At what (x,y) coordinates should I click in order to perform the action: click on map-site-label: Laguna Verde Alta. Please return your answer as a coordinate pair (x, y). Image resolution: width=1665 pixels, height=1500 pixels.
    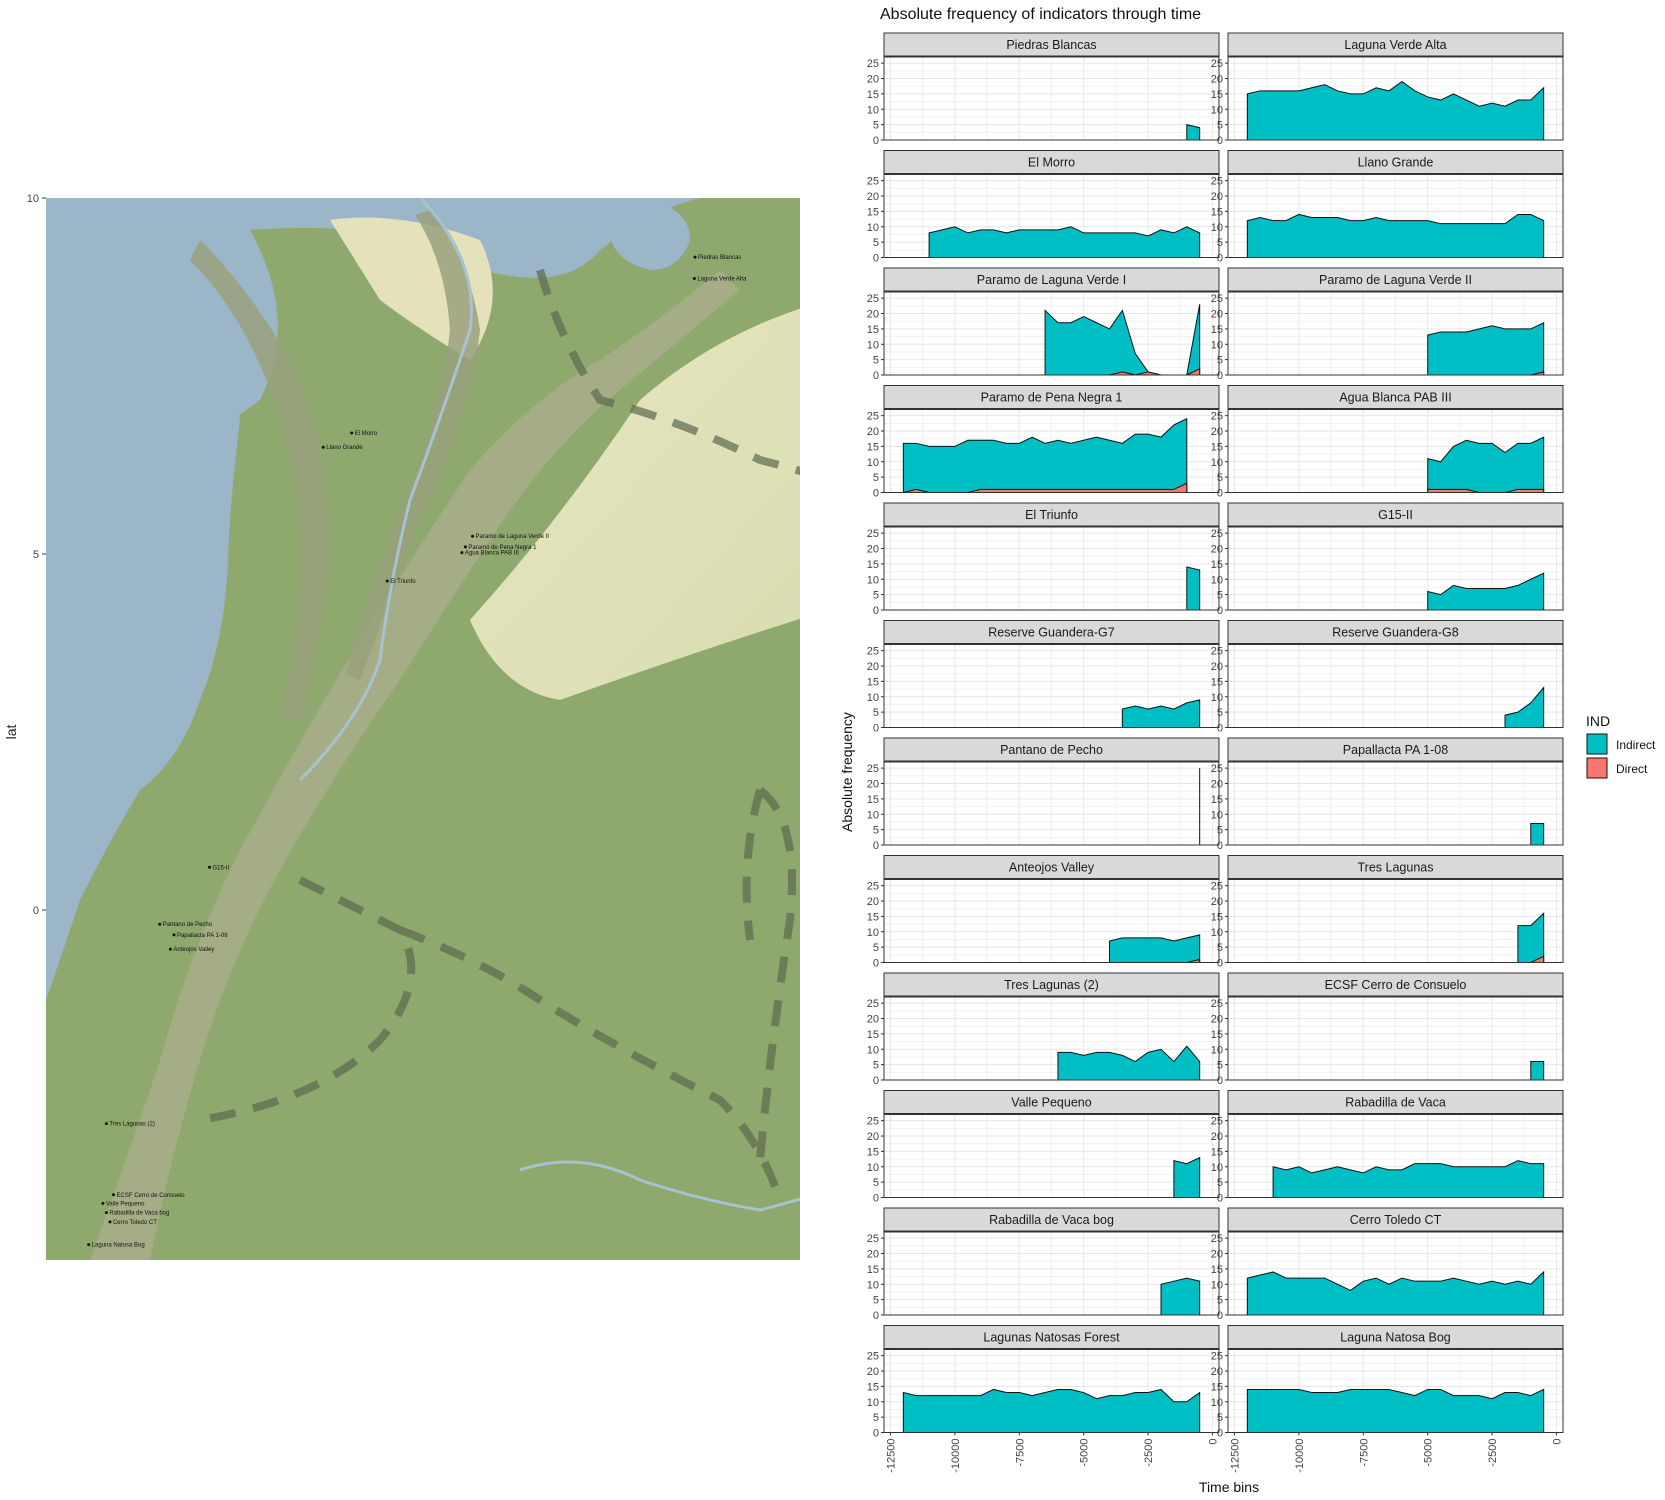
    Looking at the image, I should click on (722, 279).